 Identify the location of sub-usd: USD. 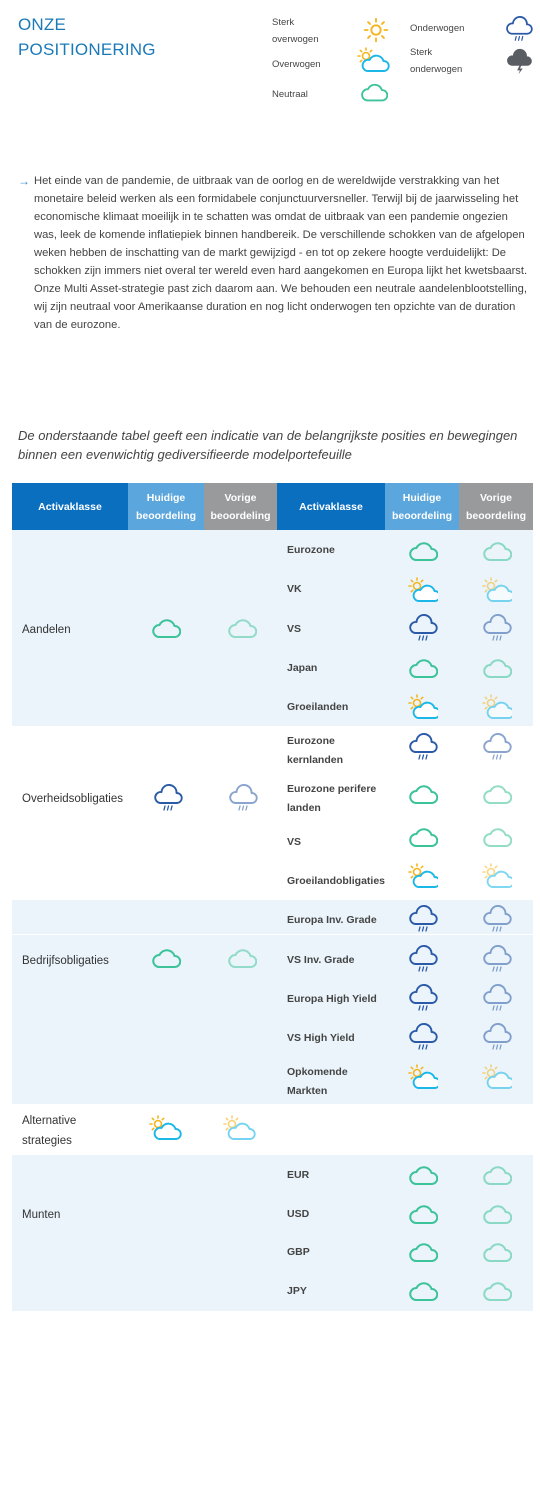
(298, 1214).